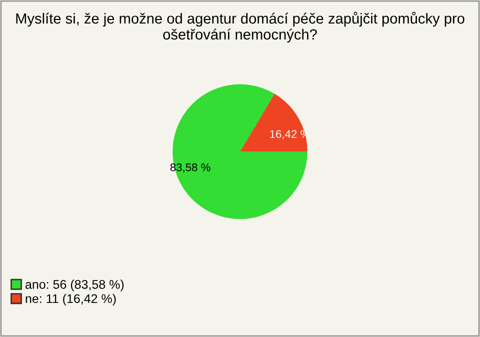  I want to click on legend-label: ano: 56 (83,58 %), so click(75, 286).